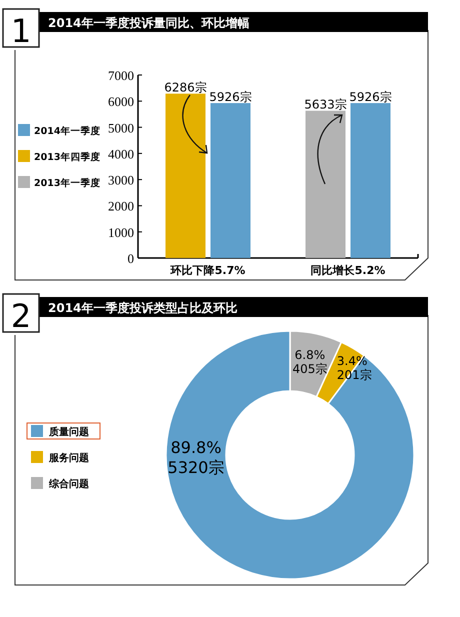 Image resolution: width=460 pixels, height=617 pixels. What do you see at coordinates (325, 105) in the screenshot?
I see `data-label: 5633宗` at bounding box center [325, 105].